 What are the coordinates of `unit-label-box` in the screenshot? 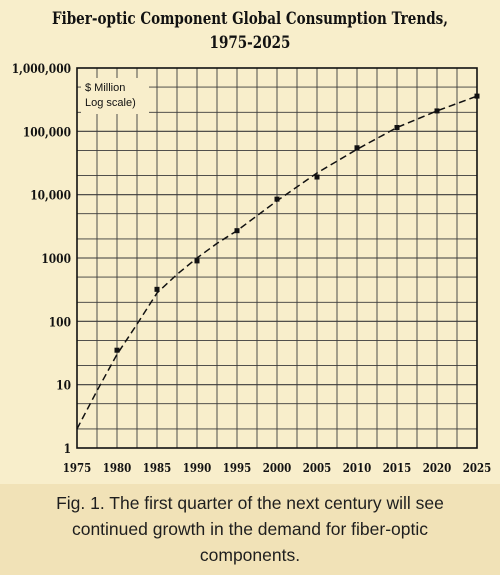 It's located at (115, 96).